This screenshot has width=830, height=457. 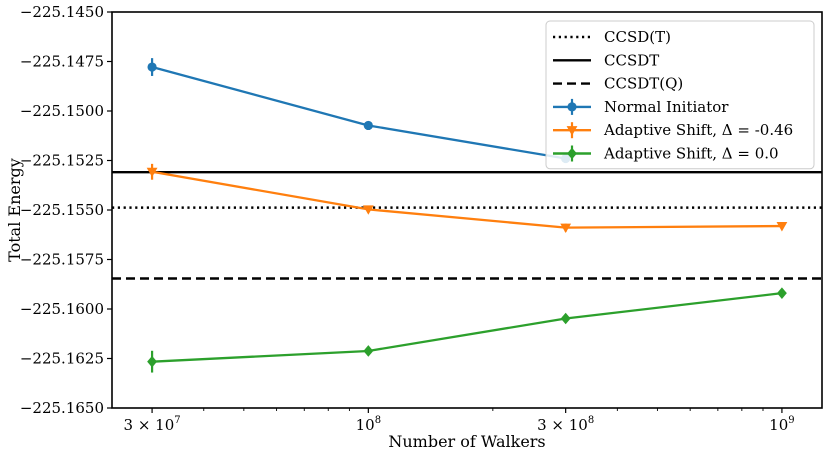 I want to click on legend-entry-0: CCSD(T), so click(x=612, y=37).